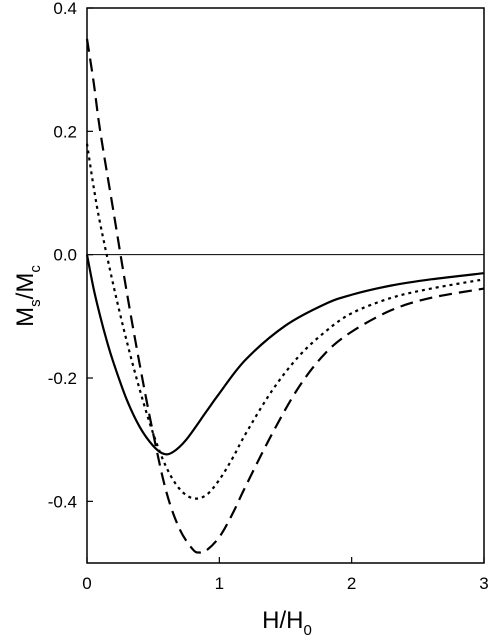 The width and height of the screenshot is (491, 643). Describe the element at coordinates (483, 583) in the screenshot. I see `x-tick-label: 3` at that location.